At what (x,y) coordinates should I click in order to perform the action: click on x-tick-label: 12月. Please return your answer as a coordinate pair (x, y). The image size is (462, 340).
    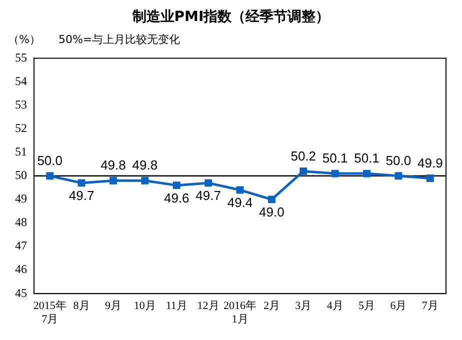
    Looking at the image, I should click on (208, 306).